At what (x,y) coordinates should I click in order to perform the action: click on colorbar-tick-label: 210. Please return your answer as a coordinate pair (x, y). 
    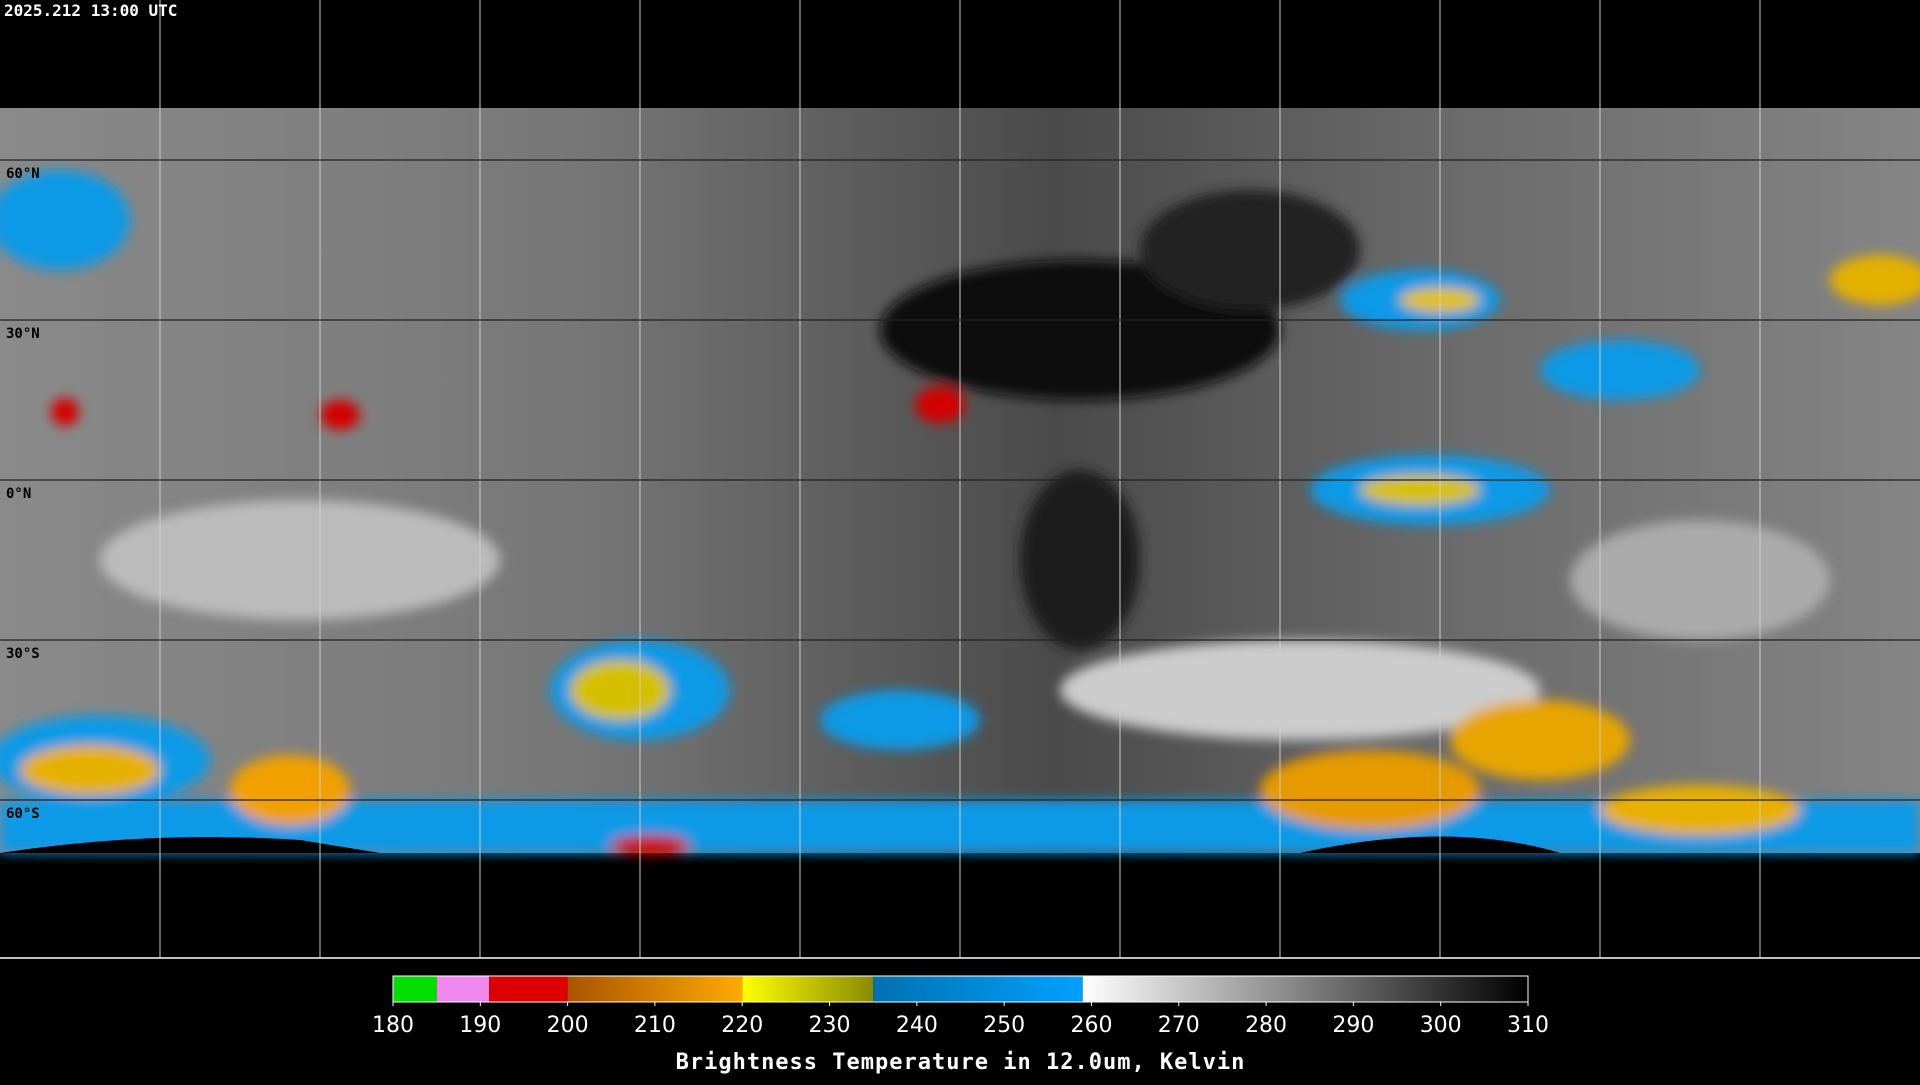
    Looking at the image, I should click on (655, 1025).